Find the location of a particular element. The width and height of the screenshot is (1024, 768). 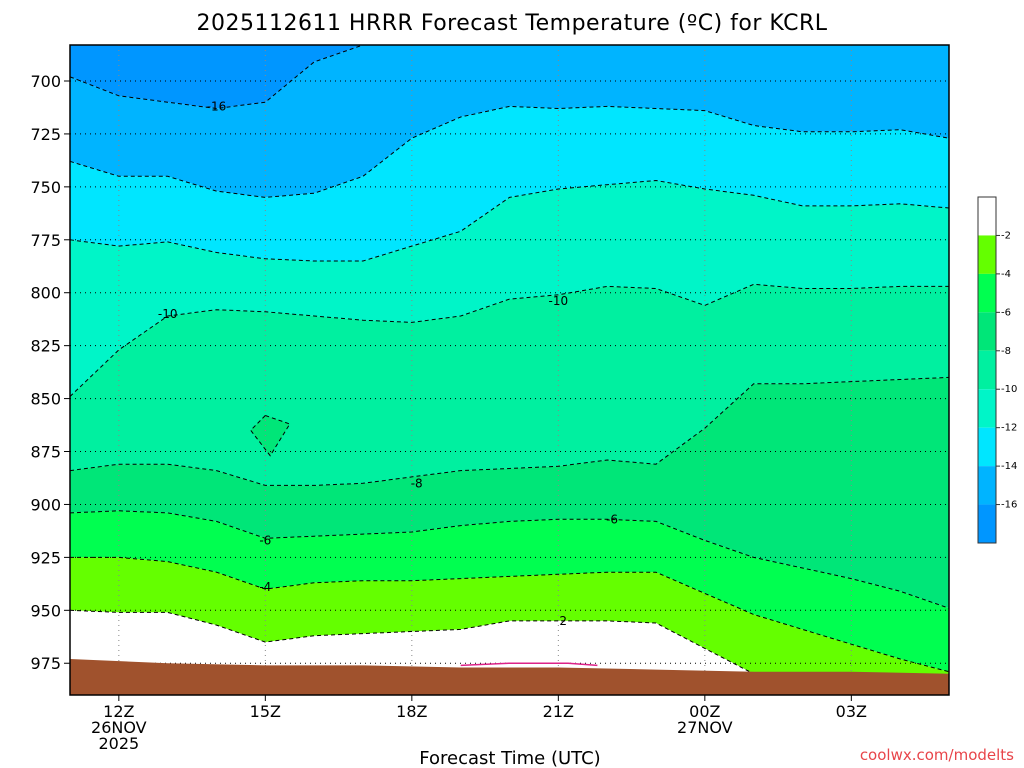

y-tick-label: 750 is located at coordinates (45, 187).